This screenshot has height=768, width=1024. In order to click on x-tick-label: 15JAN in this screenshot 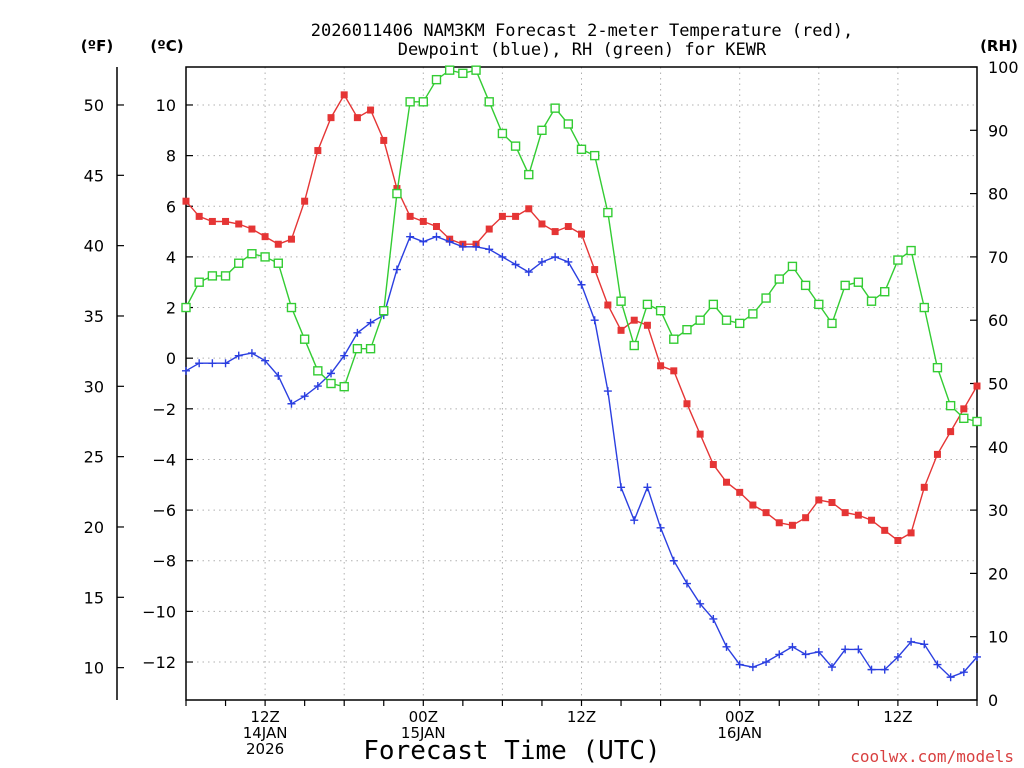, I will do `click(423, 733)`.